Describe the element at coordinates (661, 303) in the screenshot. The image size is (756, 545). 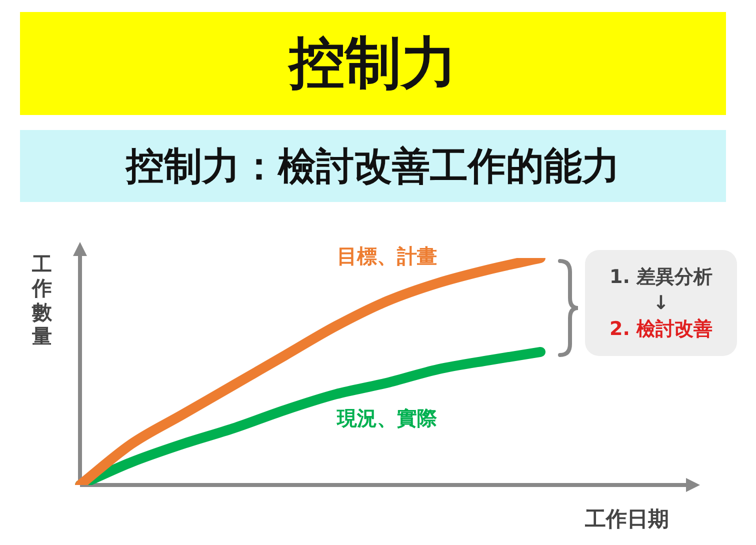
I see `annotation: ↓` at that location.